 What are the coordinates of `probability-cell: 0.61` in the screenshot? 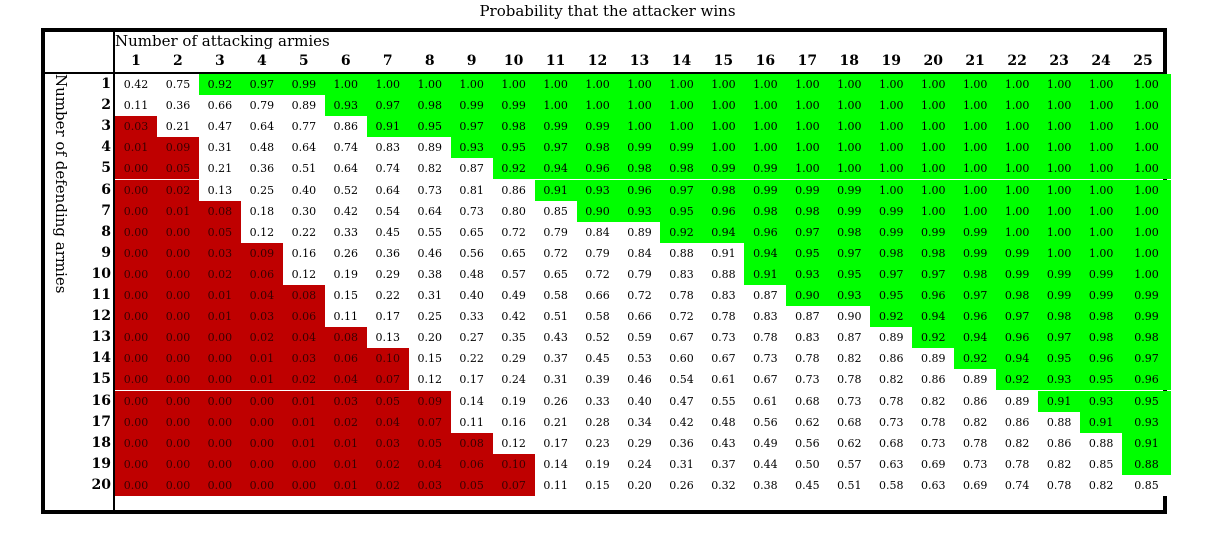 It's located at (723, 380).